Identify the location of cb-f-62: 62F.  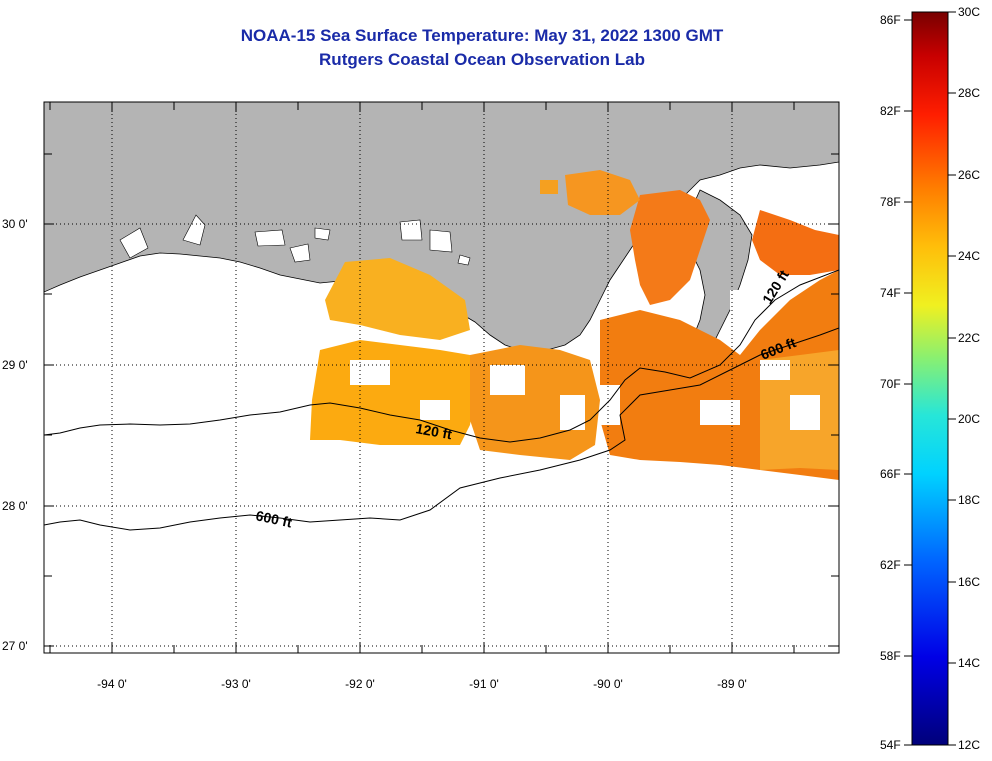
(890, 565).